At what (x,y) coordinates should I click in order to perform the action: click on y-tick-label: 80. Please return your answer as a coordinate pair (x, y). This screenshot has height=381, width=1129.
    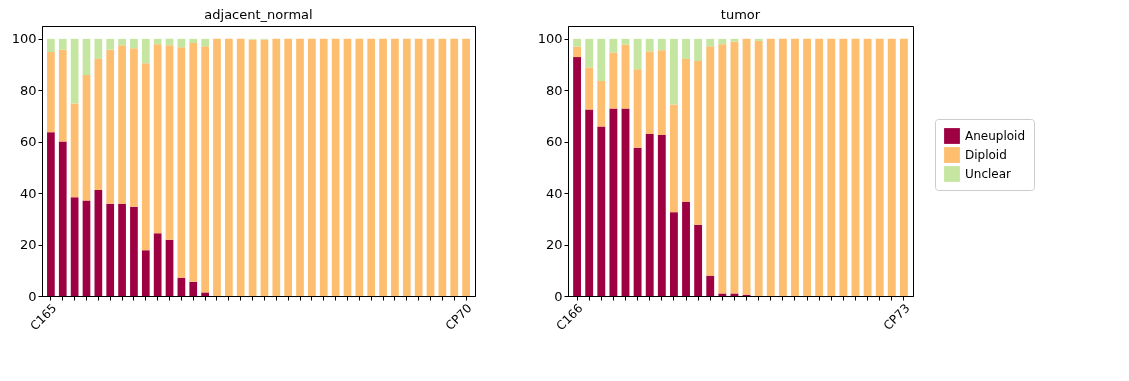
    Looking at the image, I should click on (28, 90).